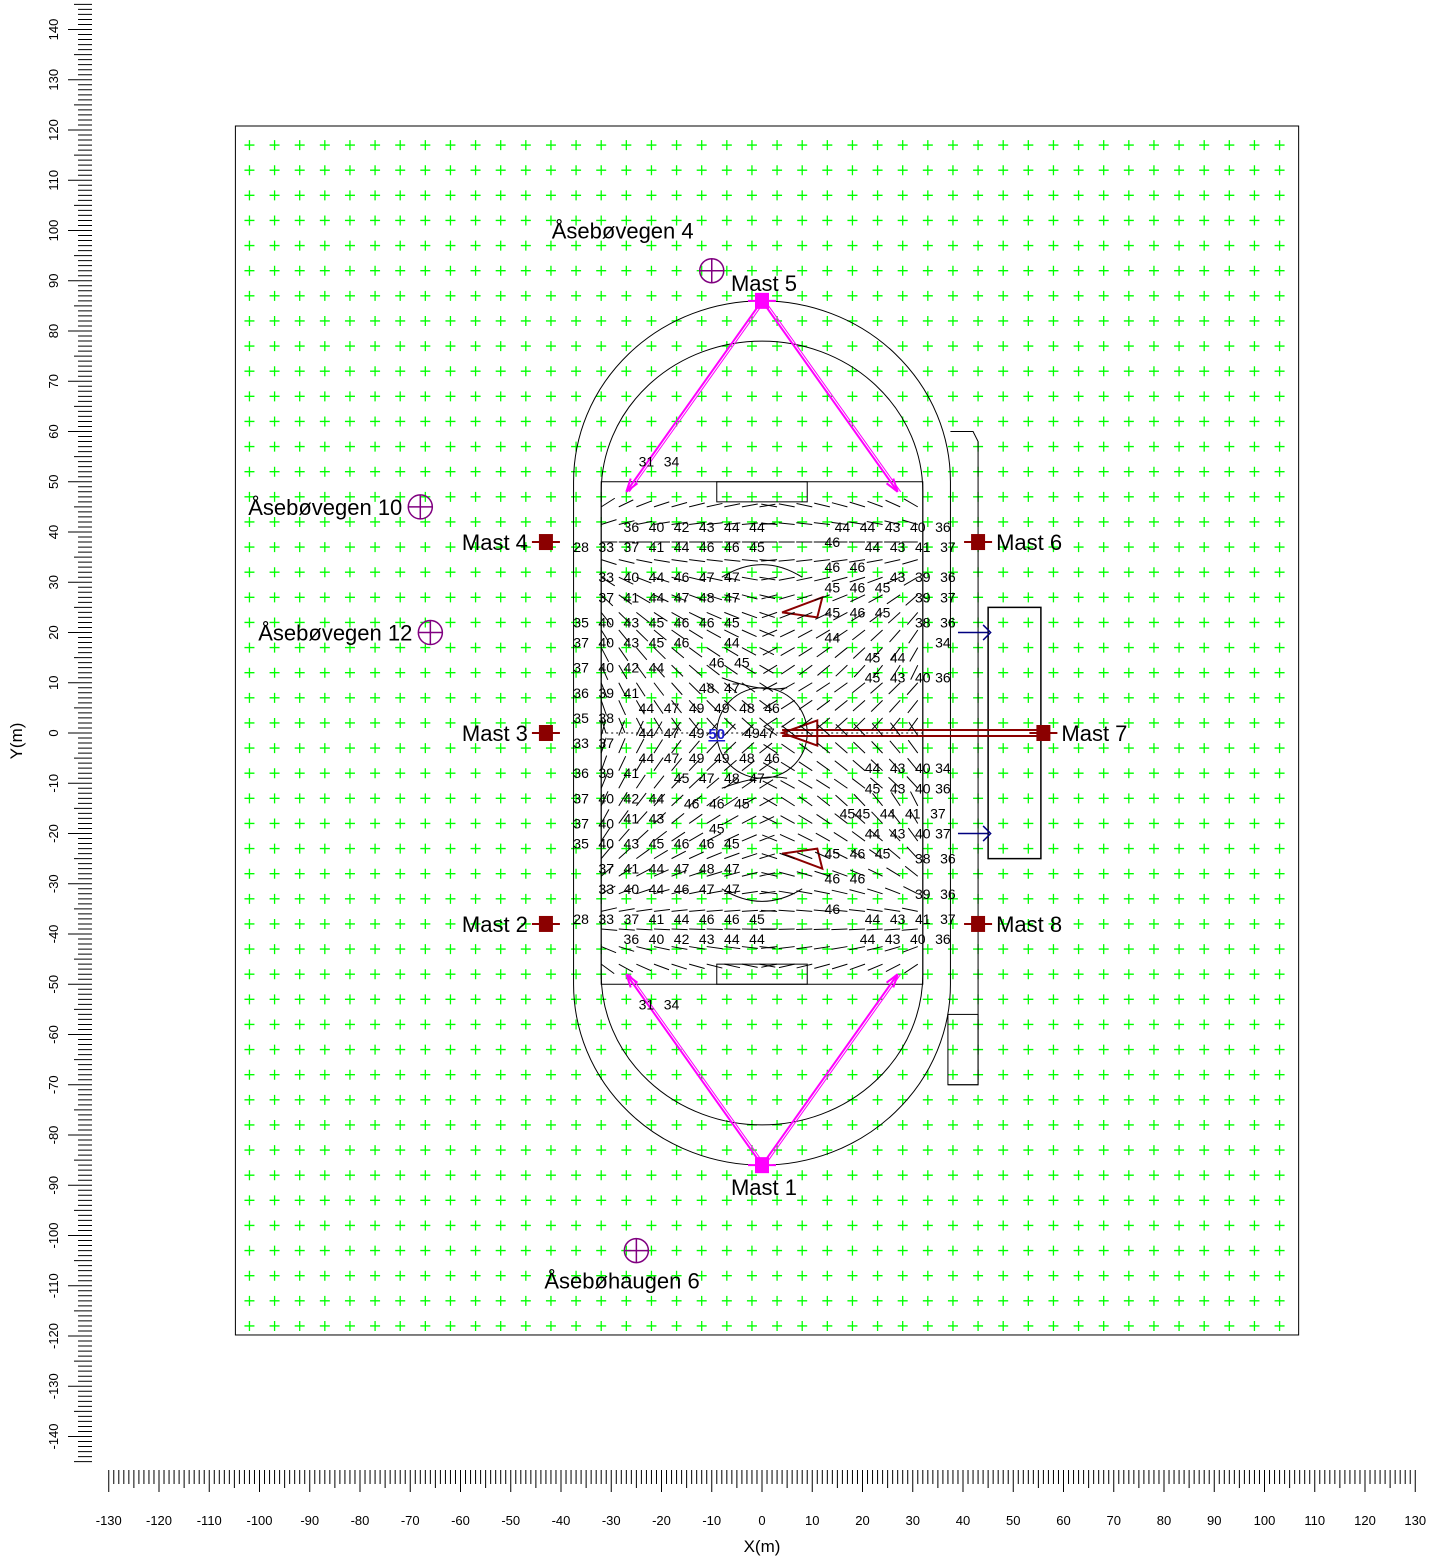 The width and height of the screenshot is (1433, 1558). Describe the element at coordinates (802, 607) in the screenshot. I see `beam-m6-head` at that location.